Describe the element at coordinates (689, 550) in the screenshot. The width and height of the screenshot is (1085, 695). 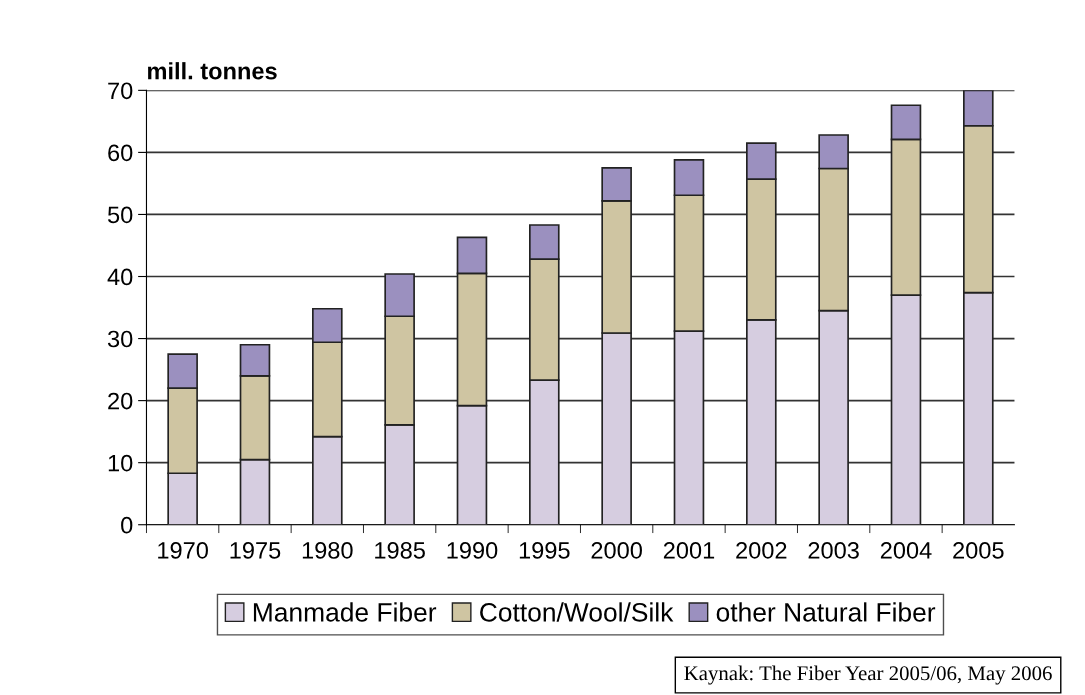
I see `x-tick-label: 2001` at that location.